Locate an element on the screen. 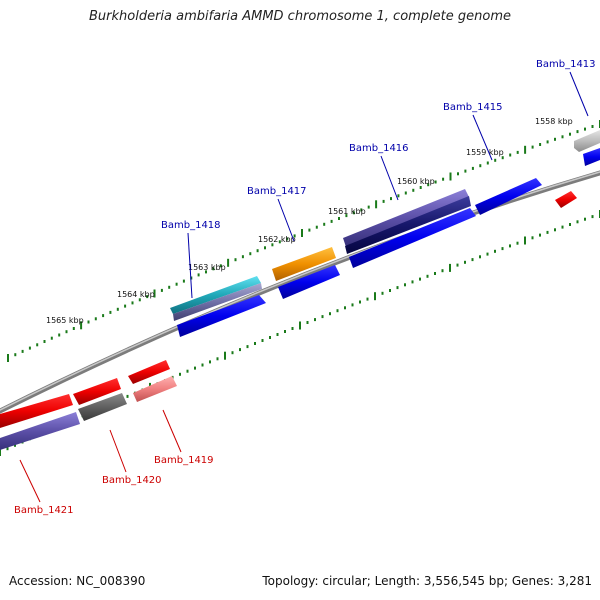  gene-label-bamb-1420: Bamb_1420 is located at coordinates (132, 480).